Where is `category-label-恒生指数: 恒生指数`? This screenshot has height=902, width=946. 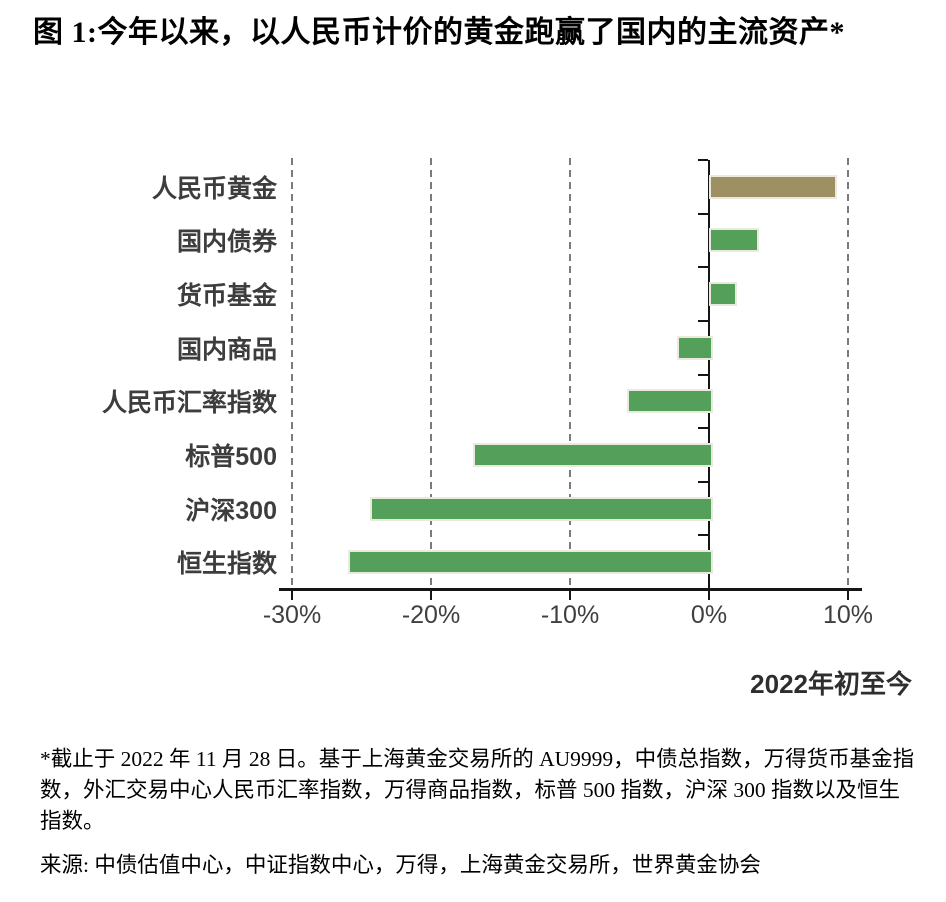 category-label-恒生指数: 恒生指数 is located at coordinates (226, 564).